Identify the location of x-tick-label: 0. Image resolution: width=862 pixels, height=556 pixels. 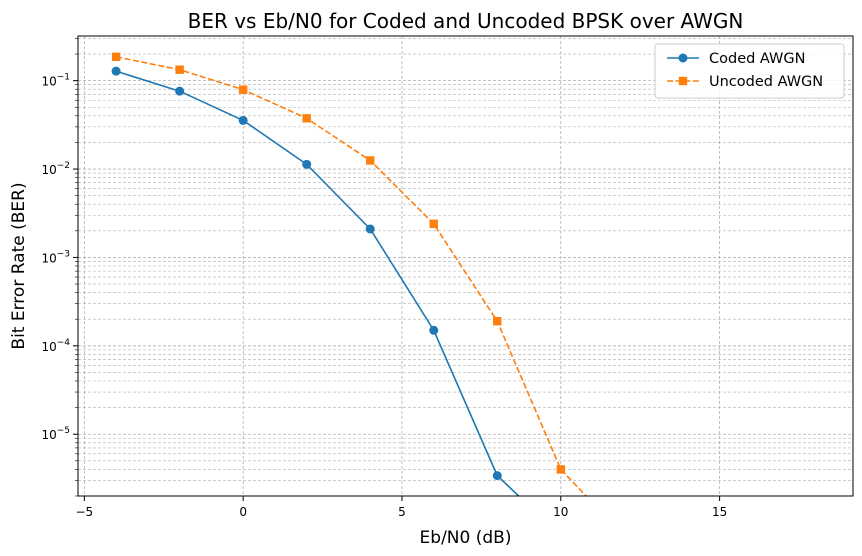
(243, 512).